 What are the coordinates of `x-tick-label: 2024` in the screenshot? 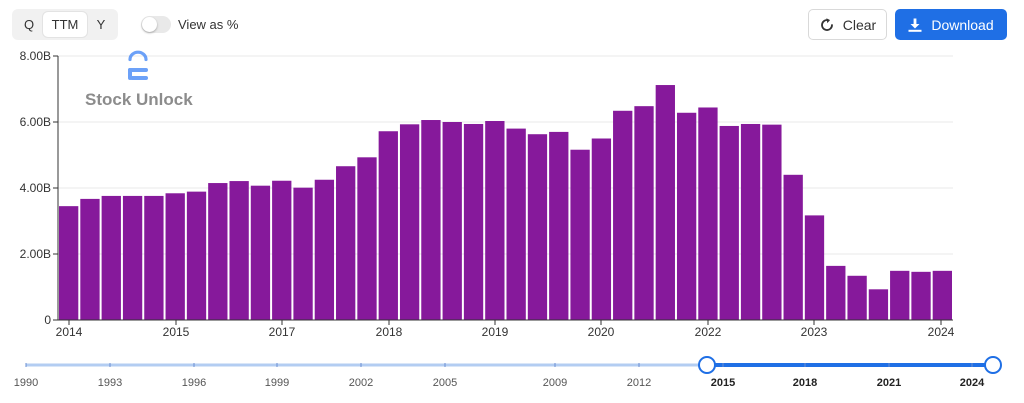 It's located at (941, 332).